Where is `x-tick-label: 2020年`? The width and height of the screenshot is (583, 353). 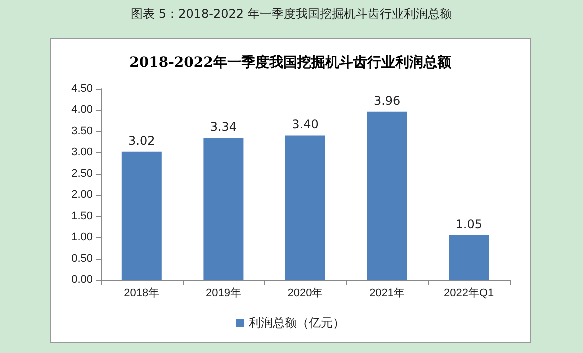 x-tick-label: 2020年 is located at coordinates (306, 294).